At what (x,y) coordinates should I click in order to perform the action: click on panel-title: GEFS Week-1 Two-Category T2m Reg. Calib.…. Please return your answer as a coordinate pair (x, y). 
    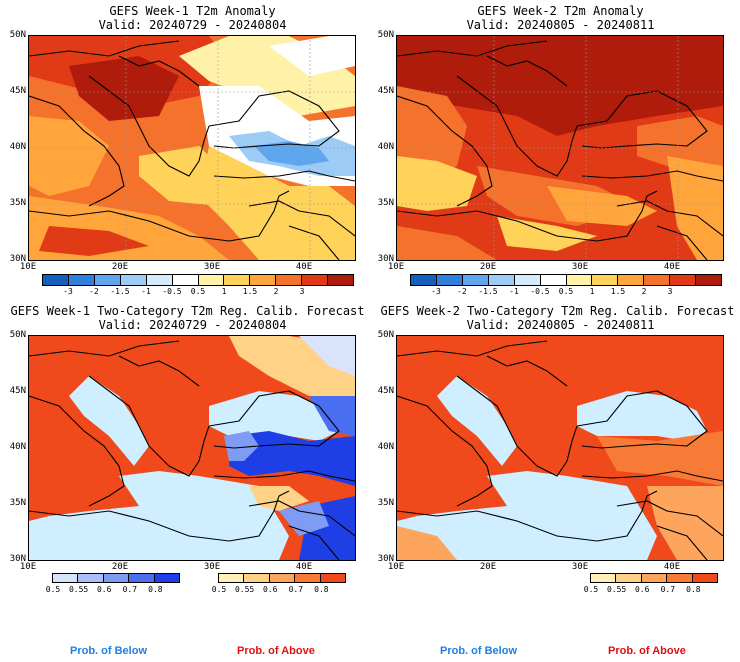
    Looking at the image, I should click on (187, 311).